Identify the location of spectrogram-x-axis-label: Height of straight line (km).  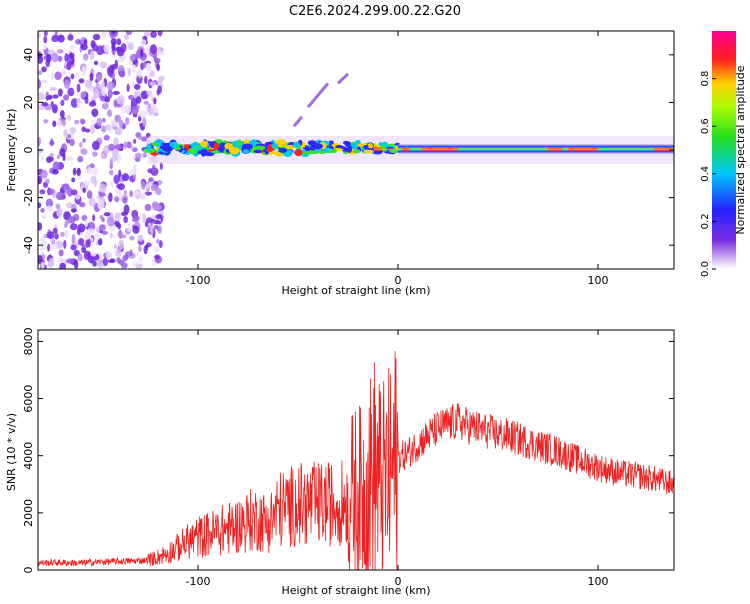
(355, 290).